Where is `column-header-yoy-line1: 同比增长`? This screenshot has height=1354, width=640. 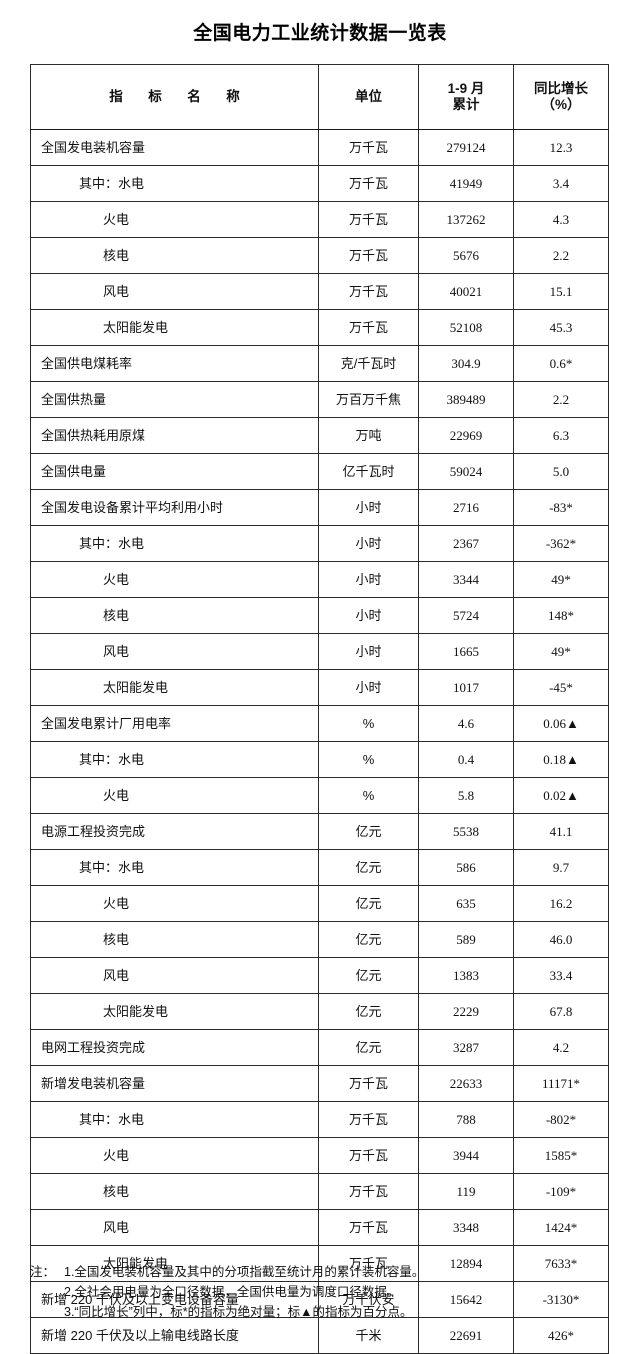 column-header-yoy-line1: 同比增长 is located at coordinates (561, 88).